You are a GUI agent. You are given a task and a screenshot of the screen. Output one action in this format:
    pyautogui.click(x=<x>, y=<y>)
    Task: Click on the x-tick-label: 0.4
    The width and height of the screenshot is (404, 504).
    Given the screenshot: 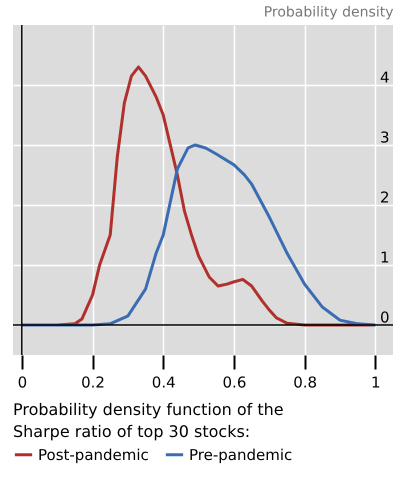 What is the action you would take?
    pyautogui.click(x=164, y=383)
    